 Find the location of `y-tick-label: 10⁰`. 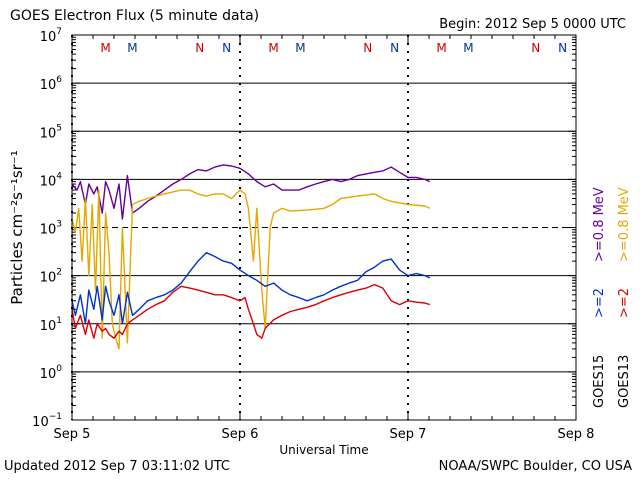

y-tick-label: 10⁰ is located at coordinates (51, 373).